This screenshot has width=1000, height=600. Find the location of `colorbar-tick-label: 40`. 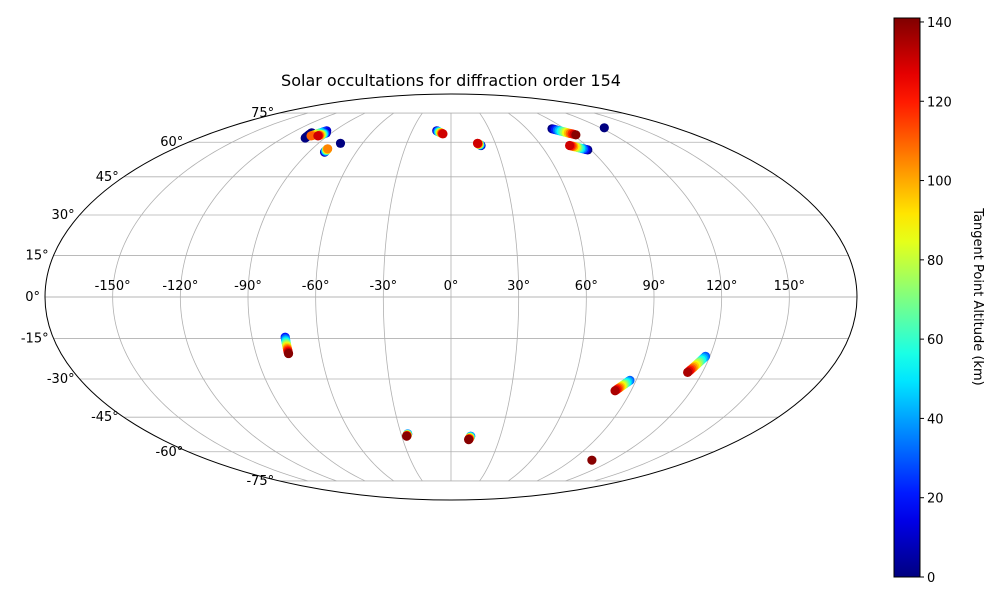

colorbar-tick-label: 40 is located at coordinates (935, 419).